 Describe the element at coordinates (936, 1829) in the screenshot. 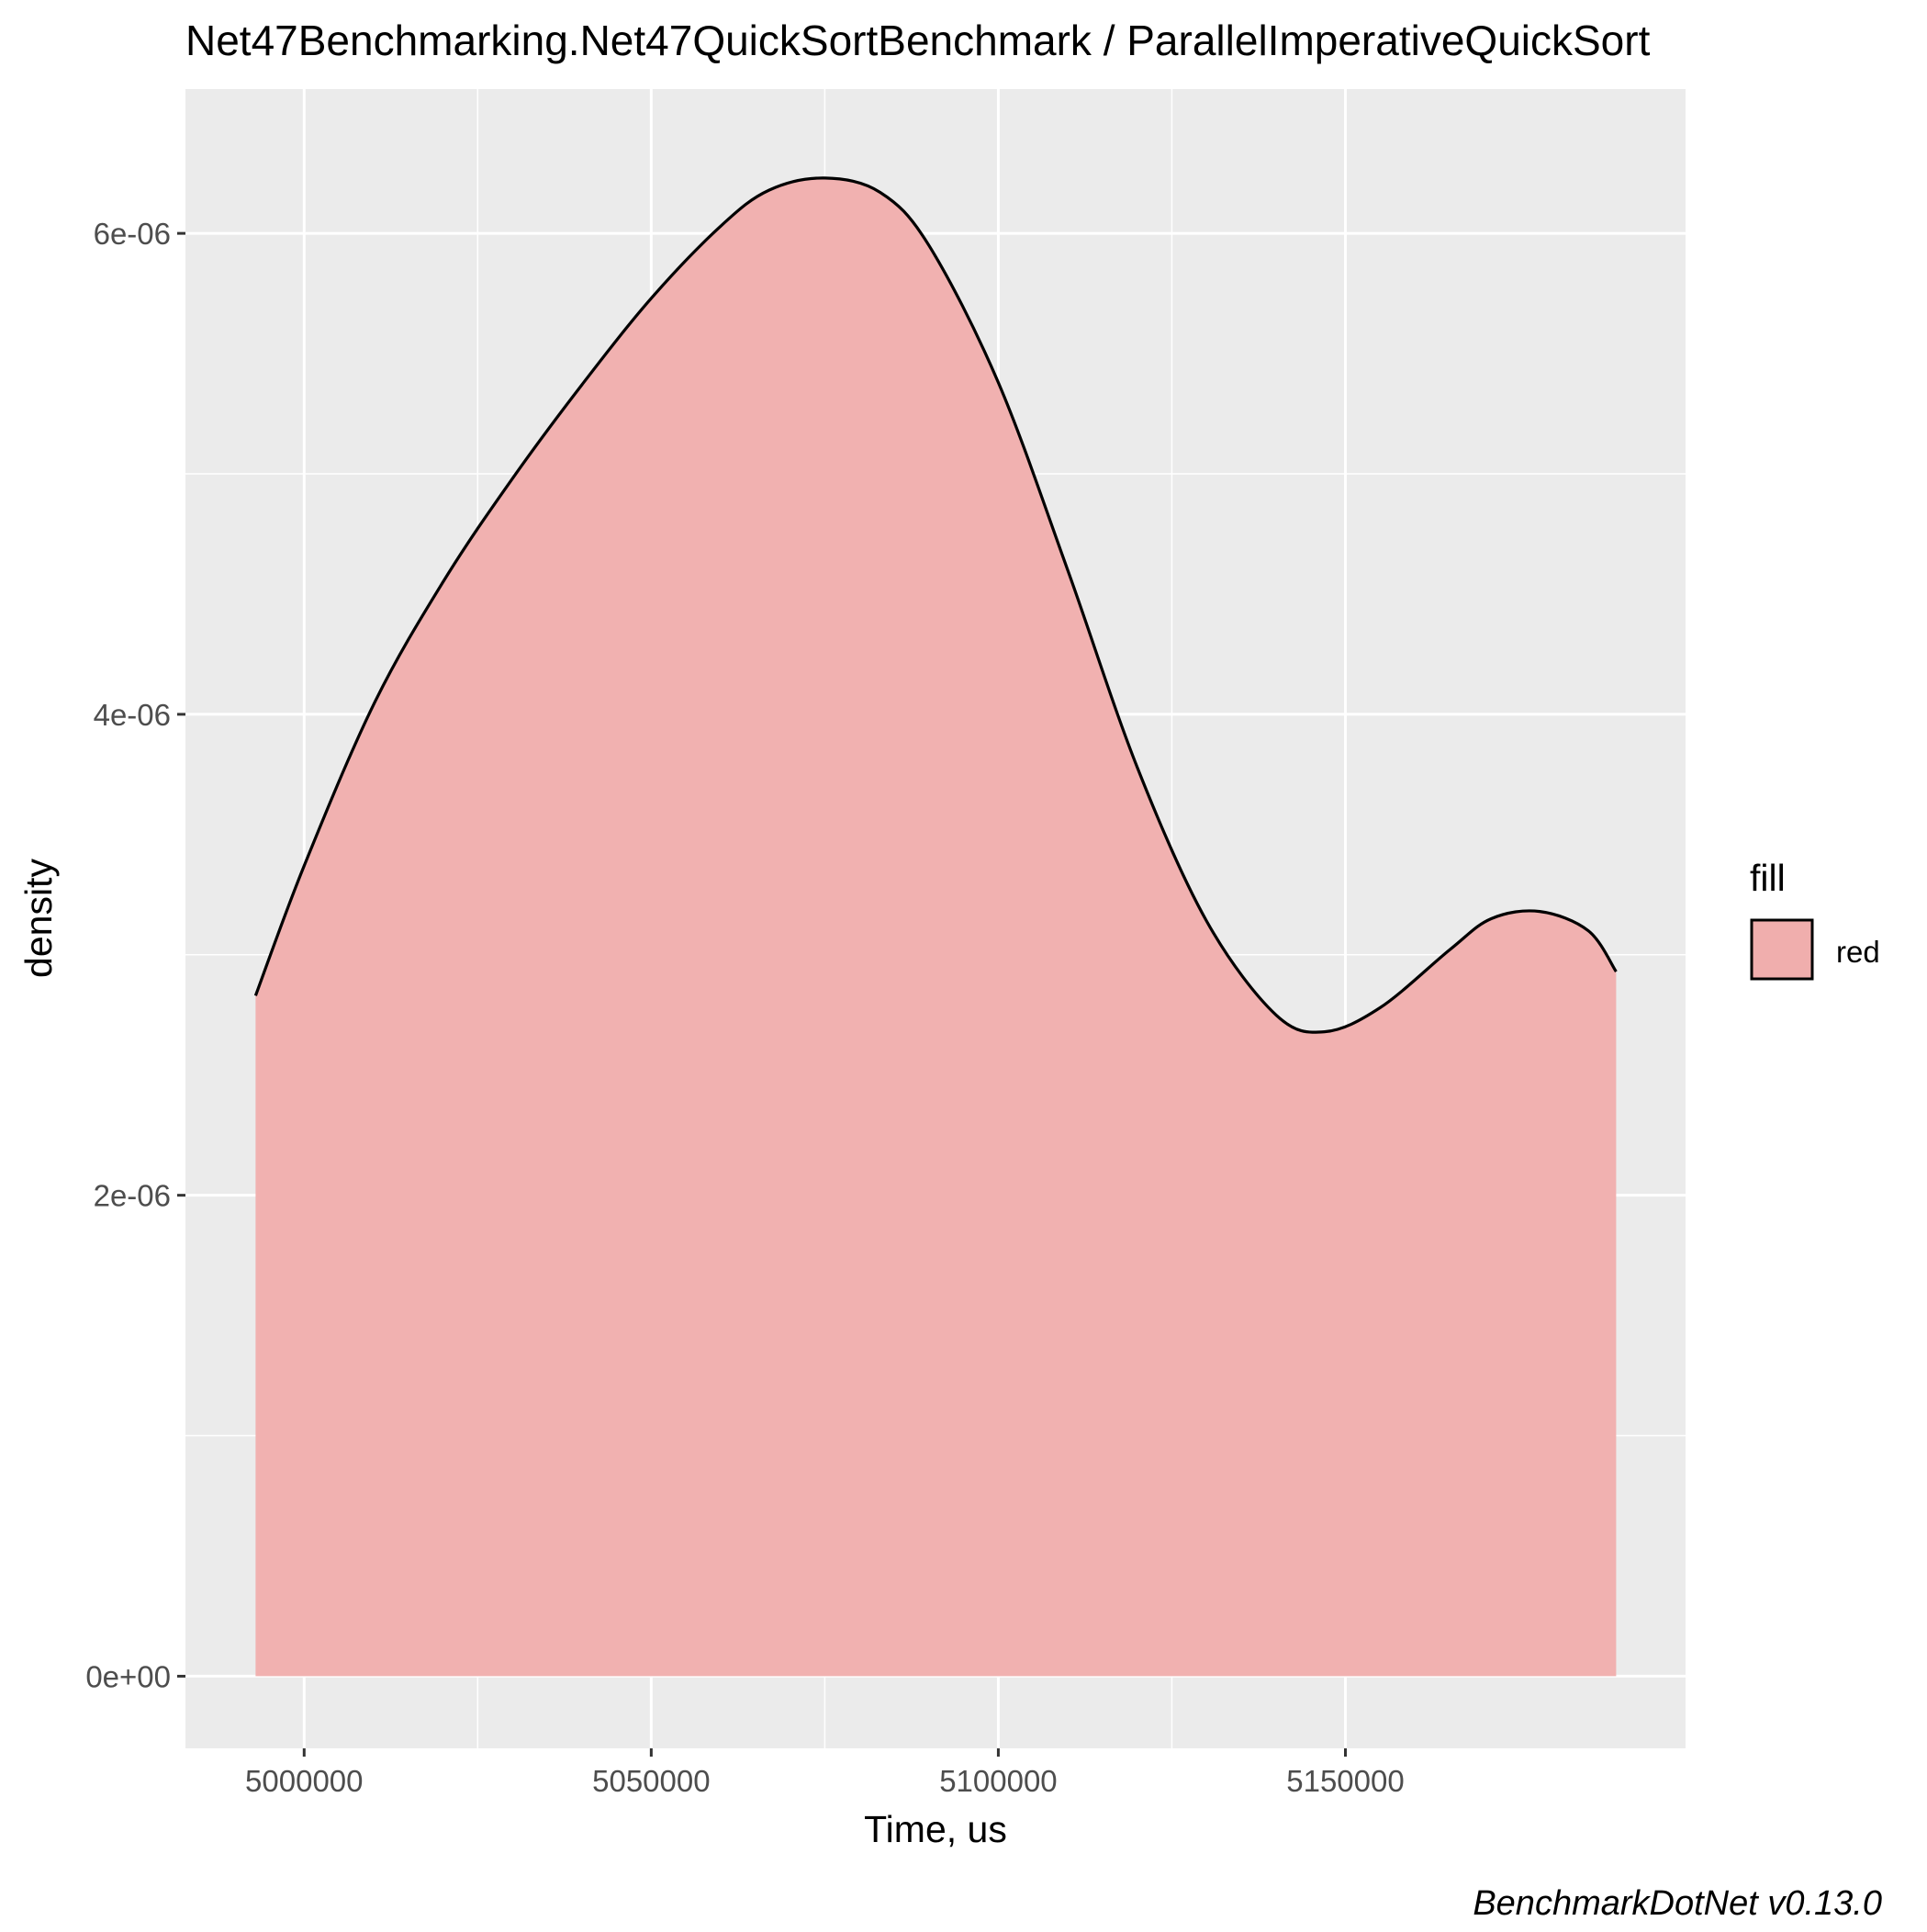

I see `x-axis-label: Time, us` at that location.